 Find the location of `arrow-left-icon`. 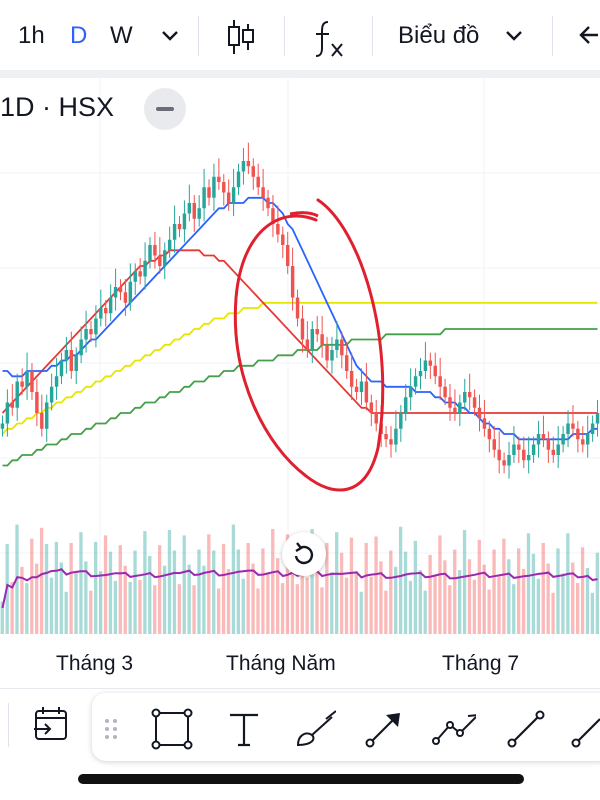

arrow-left-icon is located at coordinates (589, 46).